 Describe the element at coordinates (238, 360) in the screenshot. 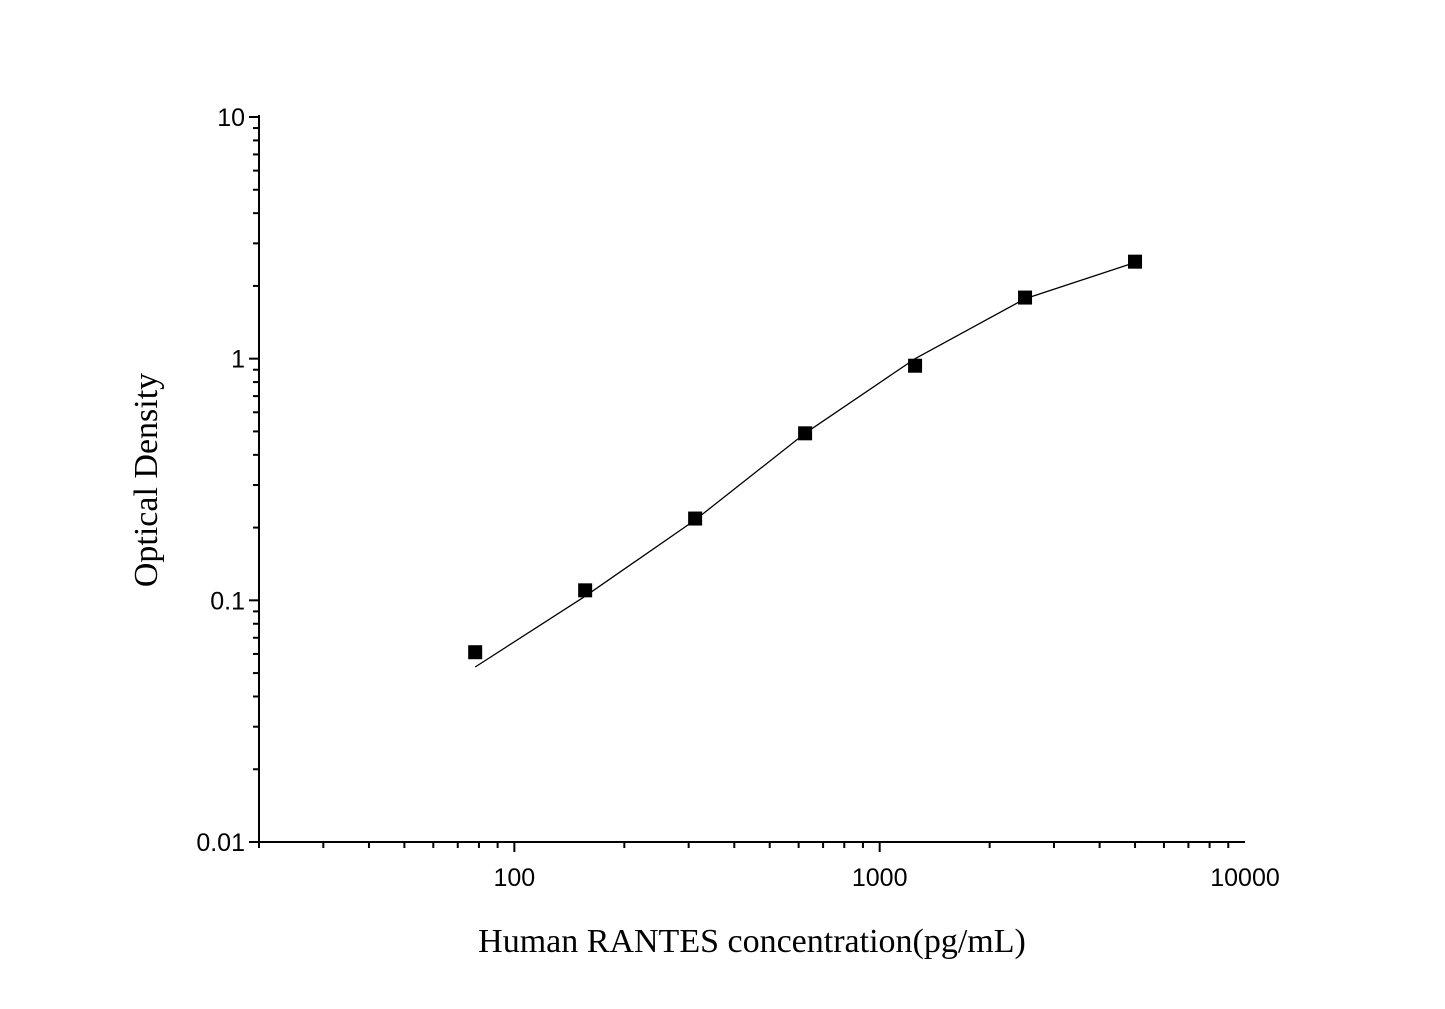

I see `y-tick-label: 1` at that location.